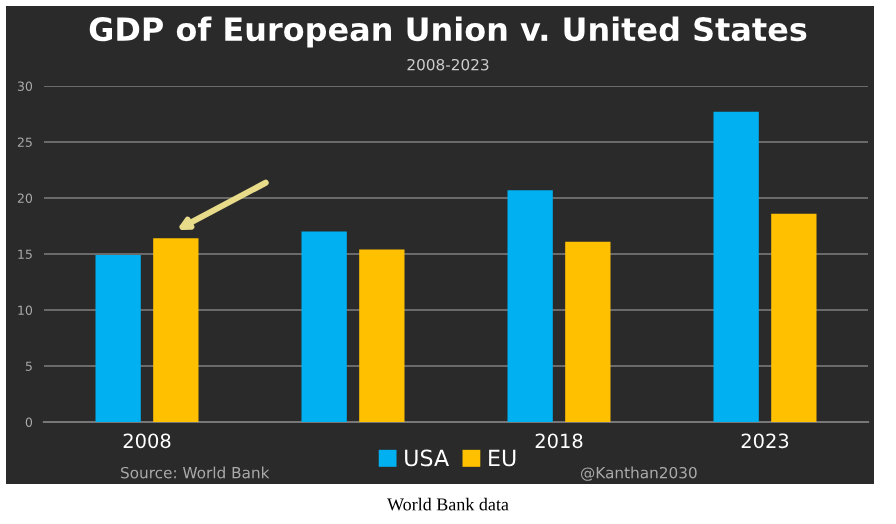 The height and width of the screenshot is (524, 896). What do you see at coordinates (147, 441) in the screenshot?
I see `x-tick-label: 2008` at bounding box center [147, 441].